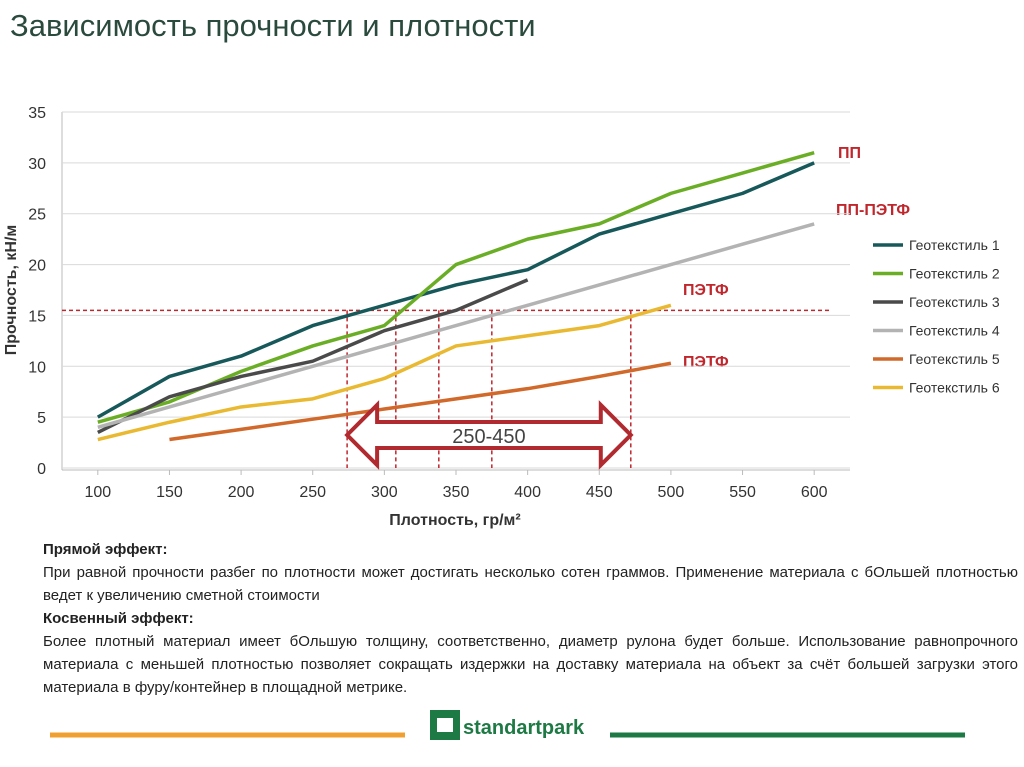 The height and width of the screenshot is (767, 1024). What do you see at coordinates (954, 388) in the screenshot?
I see `legend-label: Геотекстиль 6` at bounding box center [954, 388].